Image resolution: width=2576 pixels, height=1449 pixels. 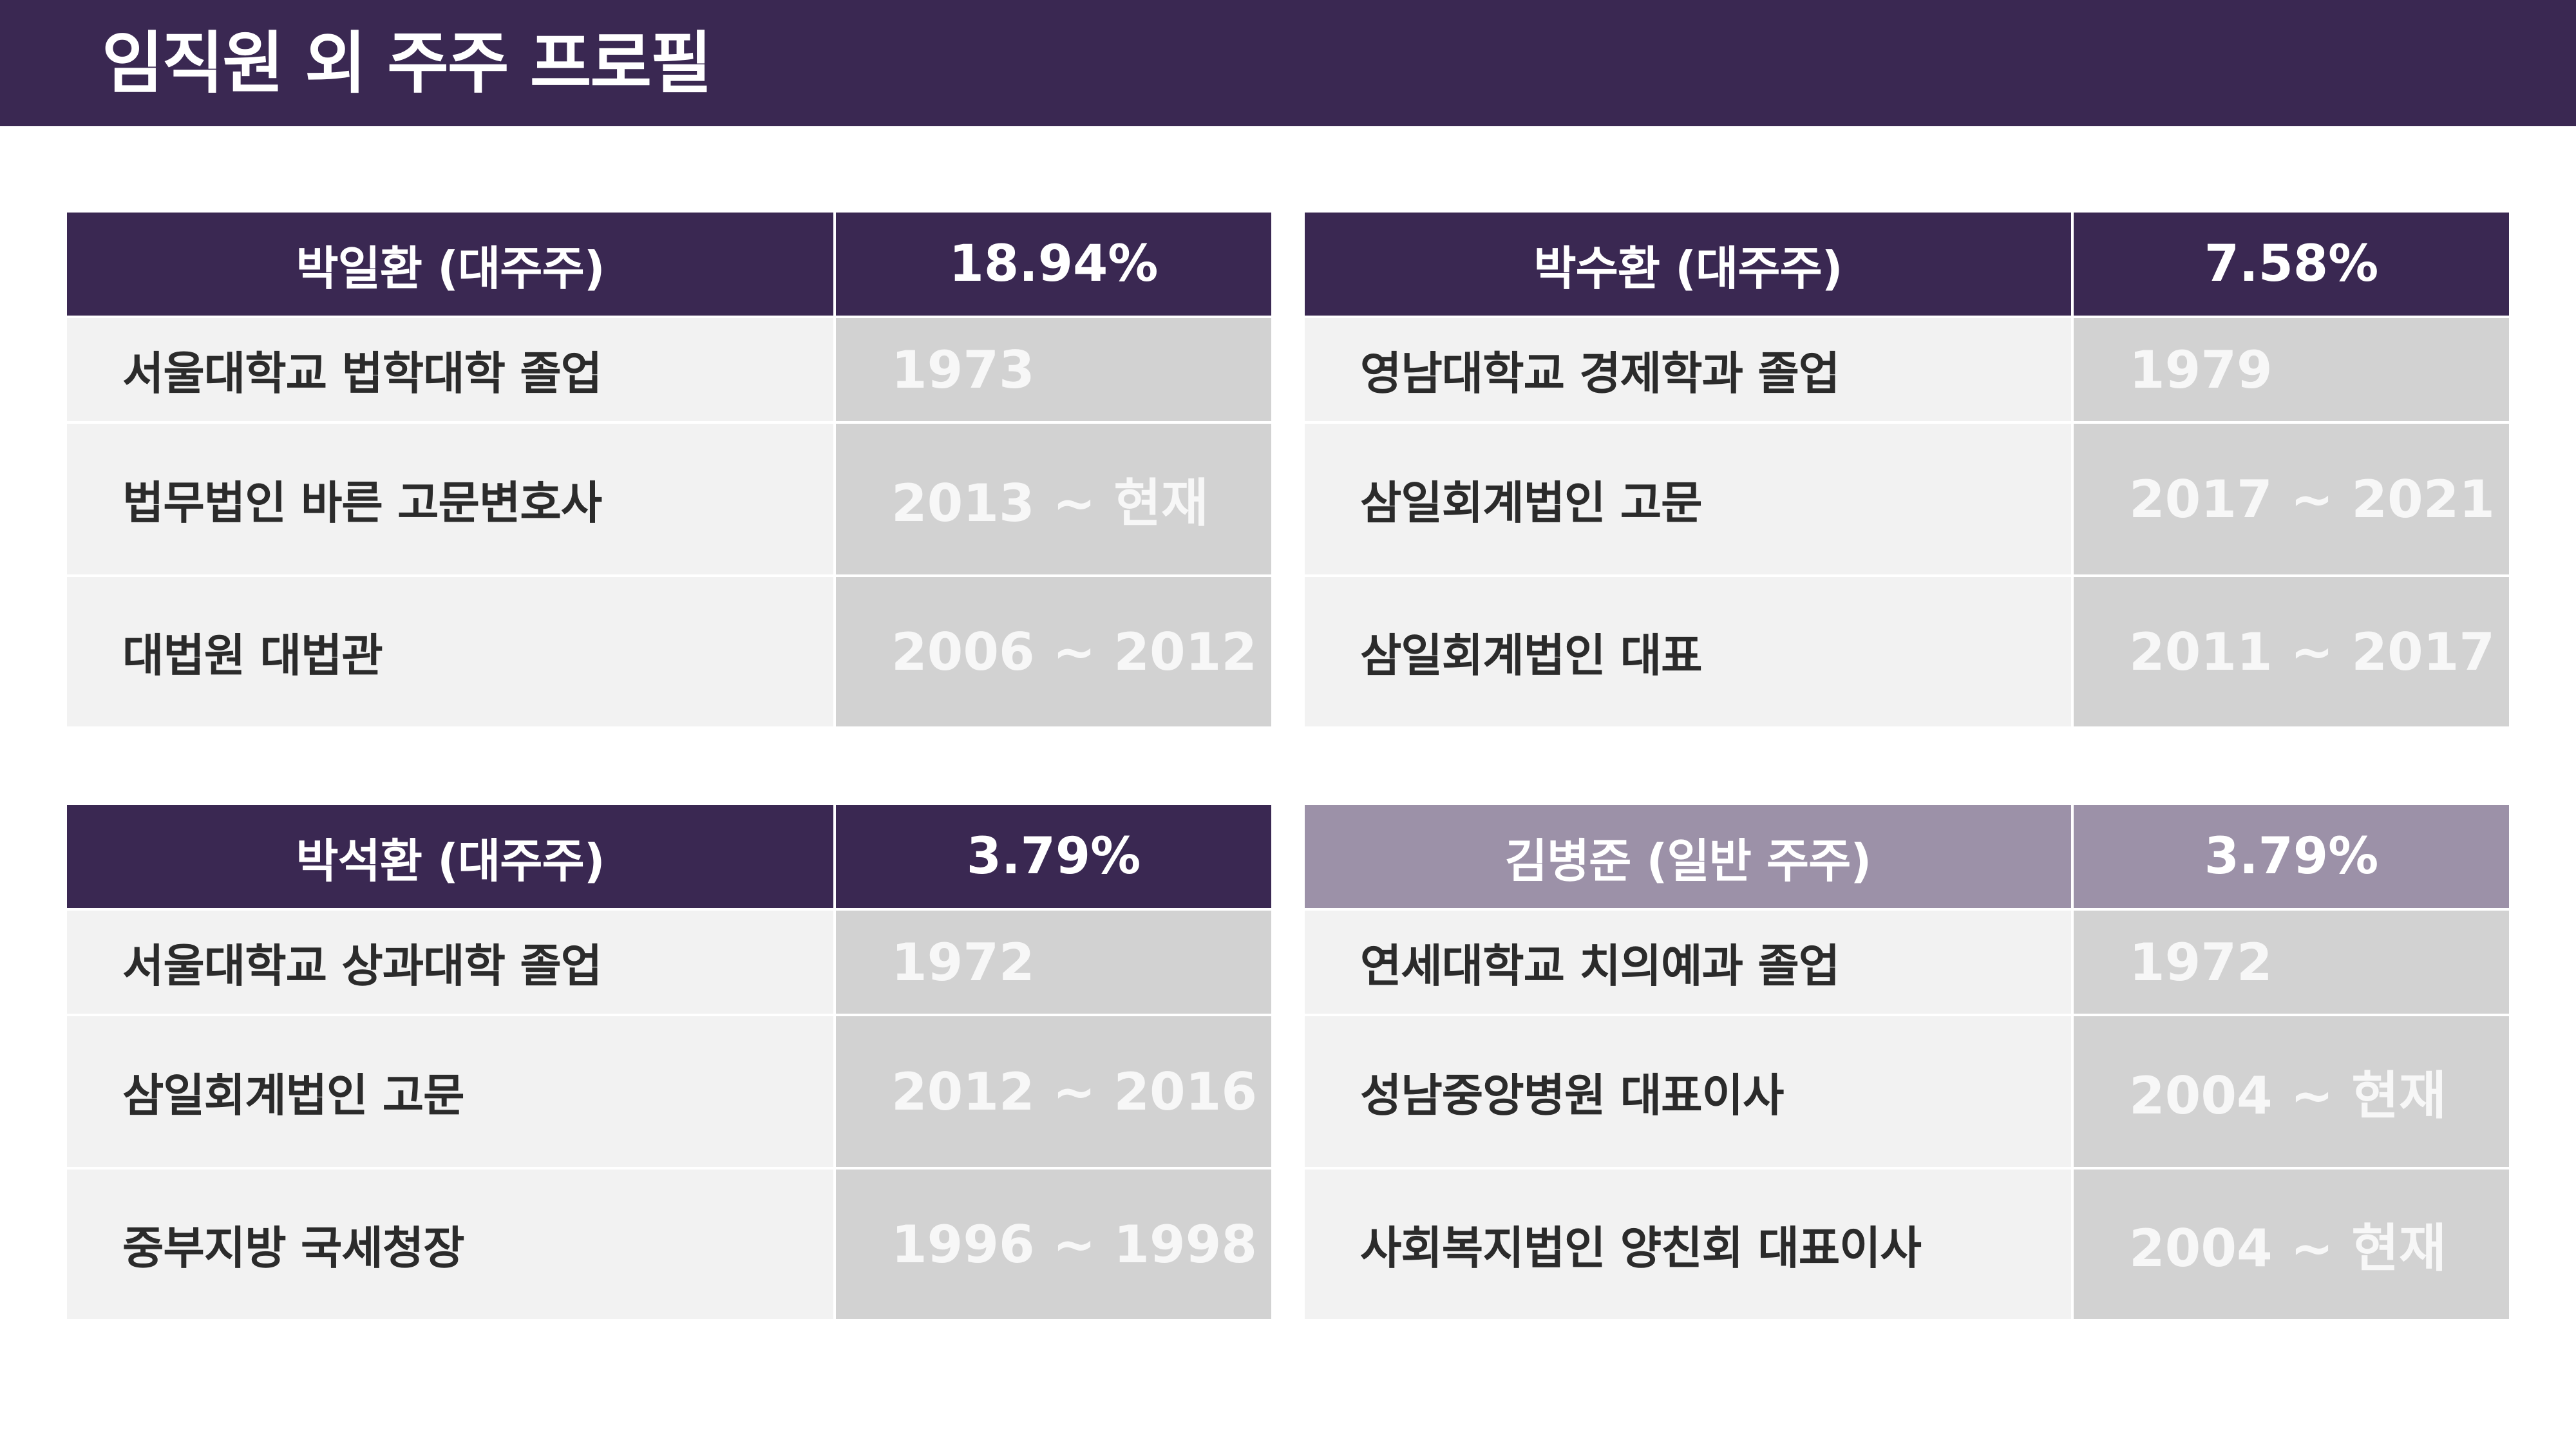 I want to click on table-row: 연세대학교 치의예과 졸업 1972, so click(x=1907, y=963).